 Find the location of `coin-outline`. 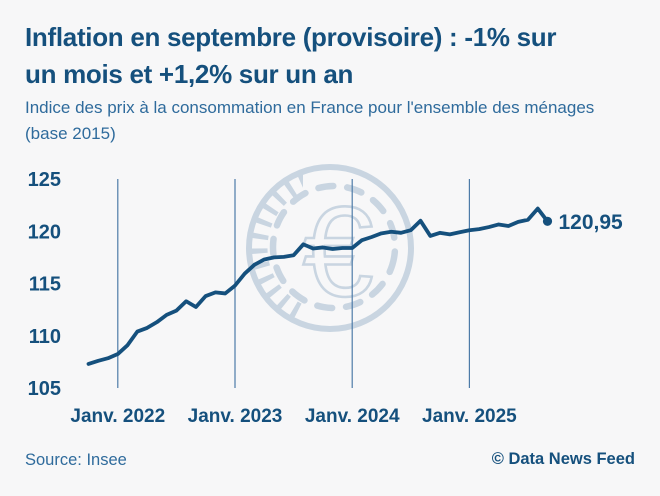

coin-outline is located at coordinates (330, 248).